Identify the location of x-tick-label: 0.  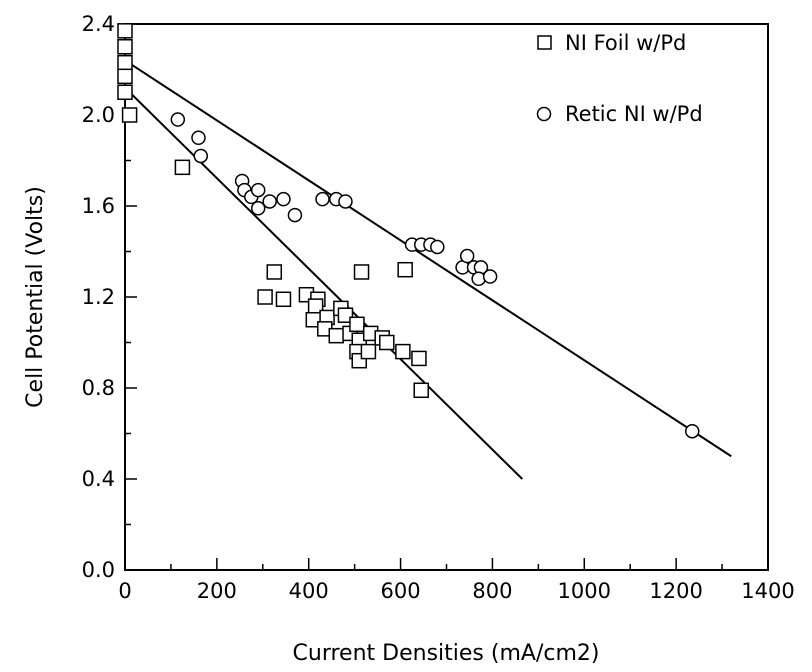
(124, 591).